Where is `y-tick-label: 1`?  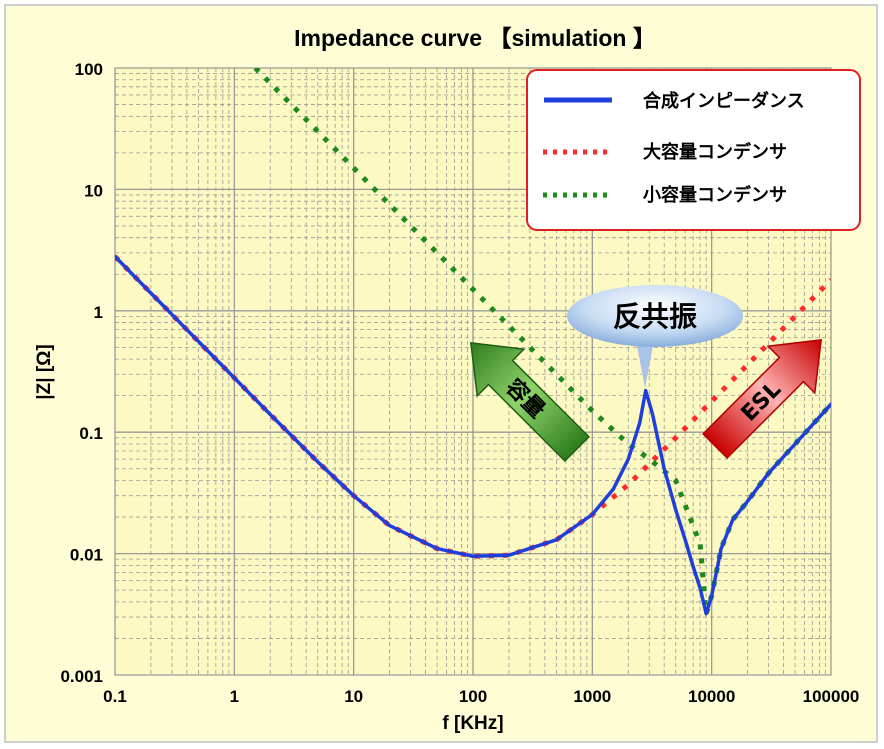 y-tick-label: 1 is located at coordinates (98, 312).